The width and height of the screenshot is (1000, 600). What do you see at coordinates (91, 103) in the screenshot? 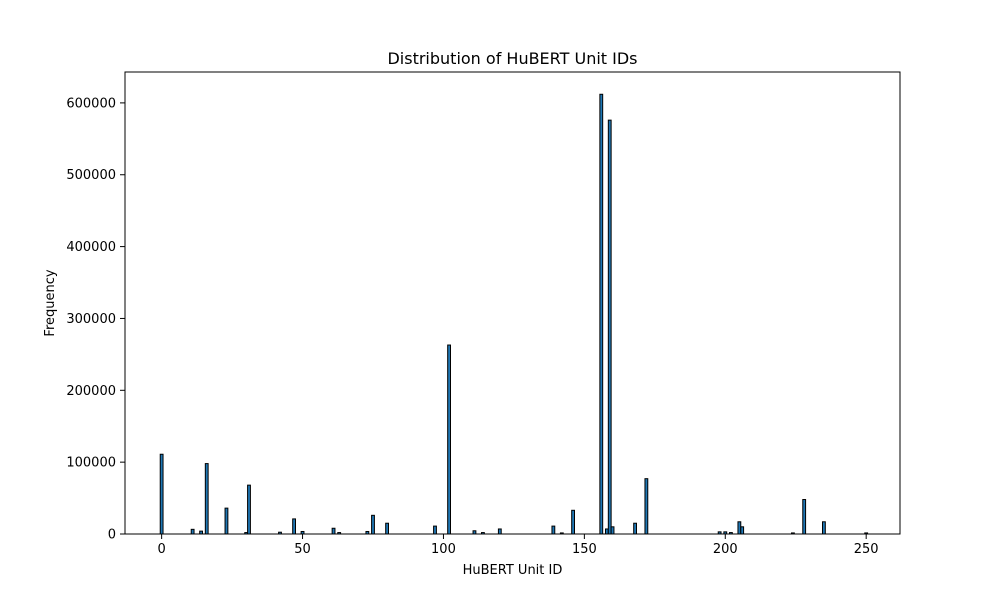
I see `y-tick-label: 600000` at bounding box center [91, 103].